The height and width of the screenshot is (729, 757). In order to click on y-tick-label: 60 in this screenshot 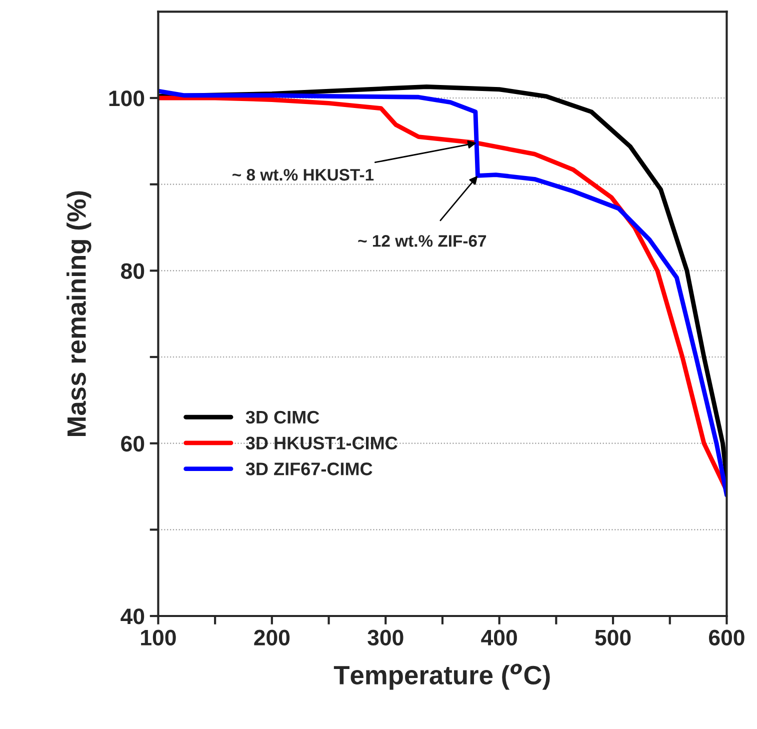, I will do `click(132, 444)`.